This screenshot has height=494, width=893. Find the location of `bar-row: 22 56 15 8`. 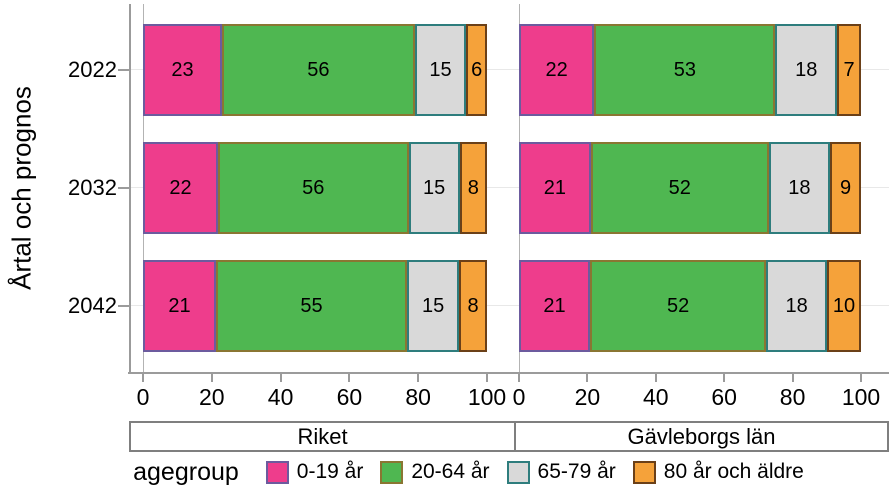

bar-row: 22 56 15 8 is located at coordinates (315, 188).